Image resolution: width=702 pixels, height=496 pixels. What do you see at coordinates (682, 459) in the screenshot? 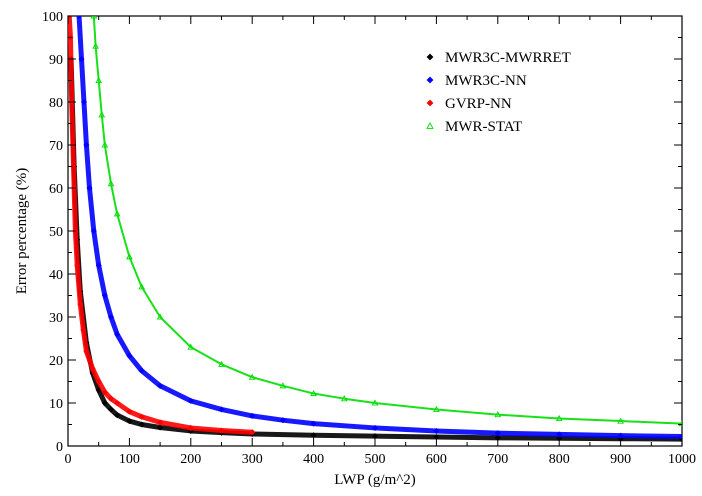
I see `x-tick-label: 1000` at bounding box center [682, 459].